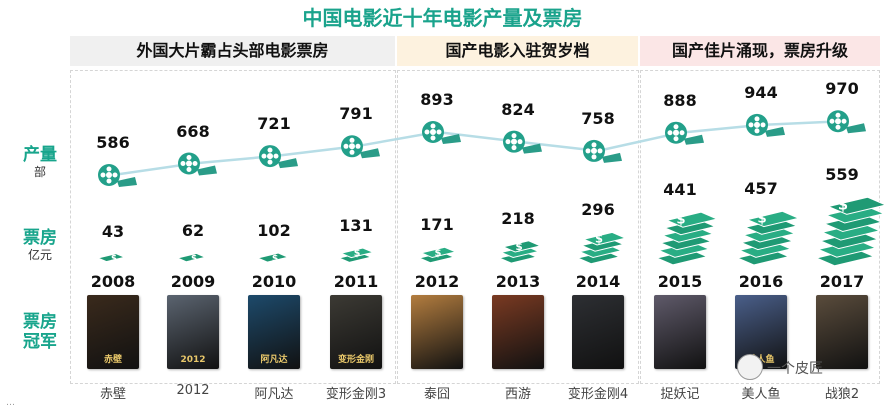  Describe the element at coordinates (680, 281) in the screenshot. I see `year-label: 2015` at that location.